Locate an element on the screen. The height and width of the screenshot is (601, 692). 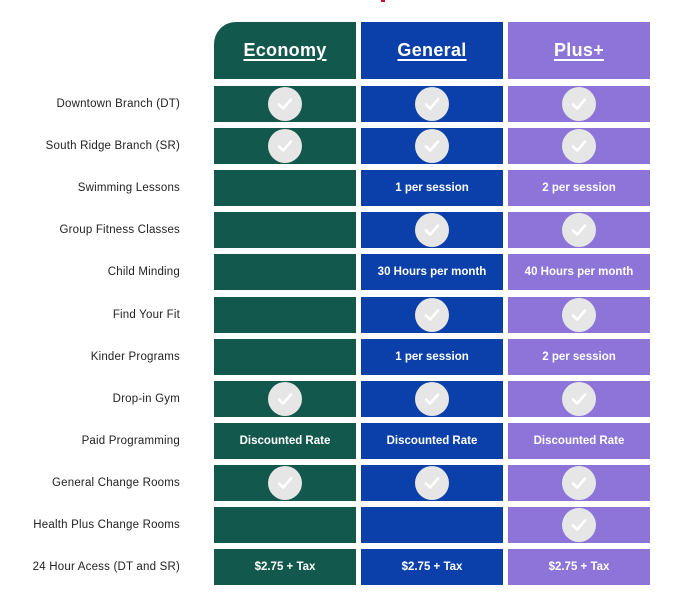
cell-plus: $2.75 + Tax is located at coordinates (579, 567).